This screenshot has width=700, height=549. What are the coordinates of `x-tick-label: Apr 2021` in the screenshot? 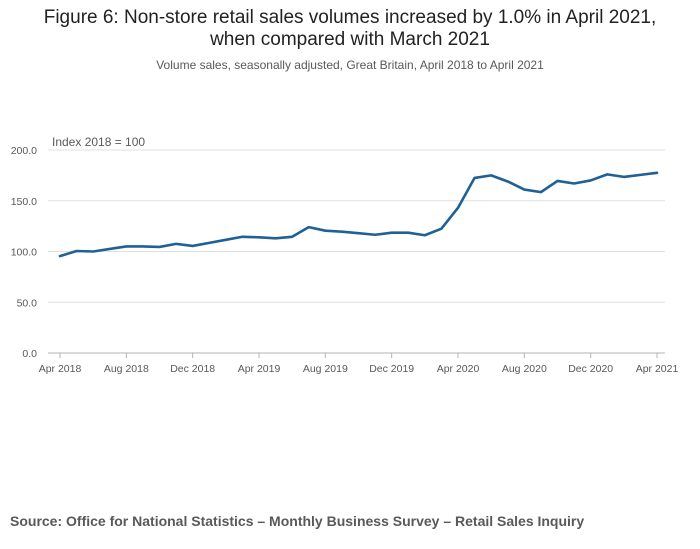 It's located at (657, 369).